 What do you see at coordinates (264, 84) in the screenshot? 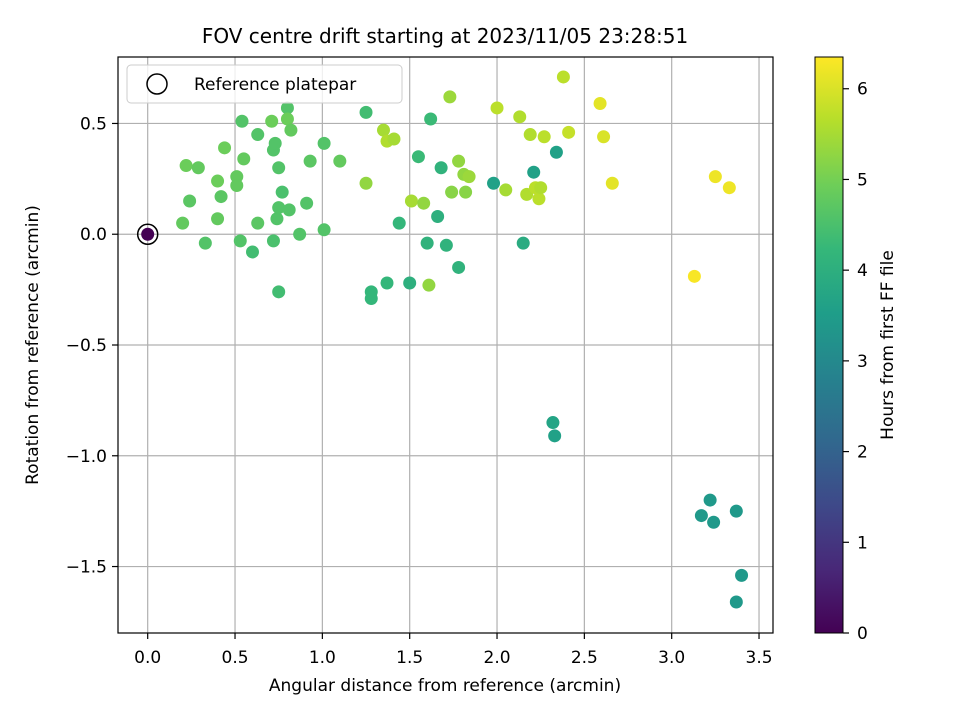
I see `legend-box` at bounding box center [264, 84].